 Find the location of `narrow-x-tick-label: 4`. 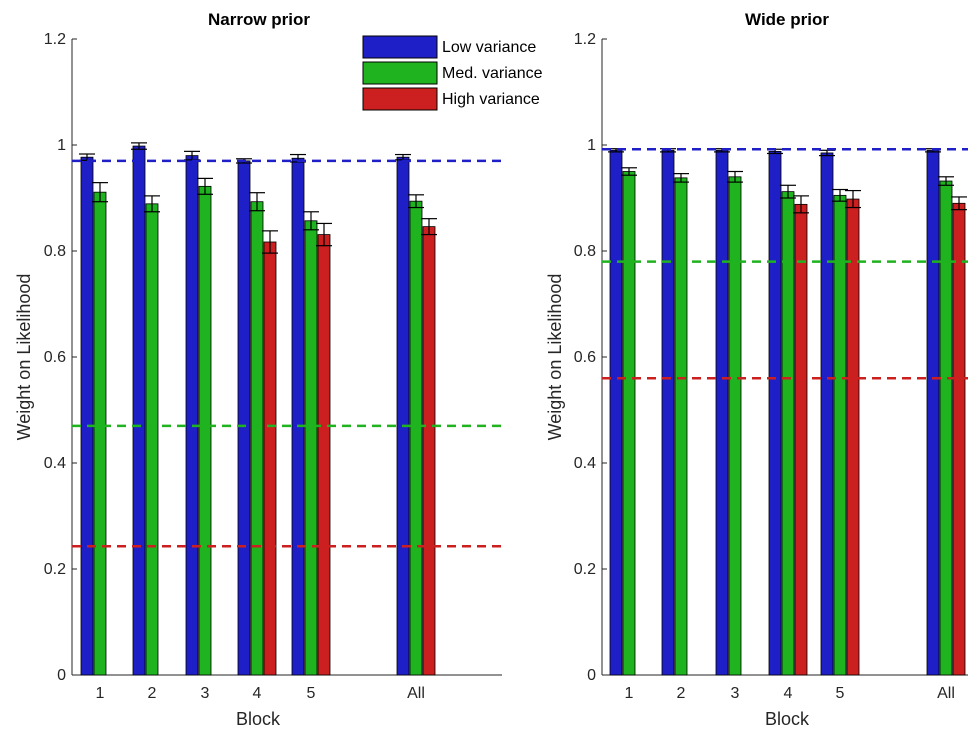

narrow-x-tick-label: 4 is located at coordinates (257, 693).